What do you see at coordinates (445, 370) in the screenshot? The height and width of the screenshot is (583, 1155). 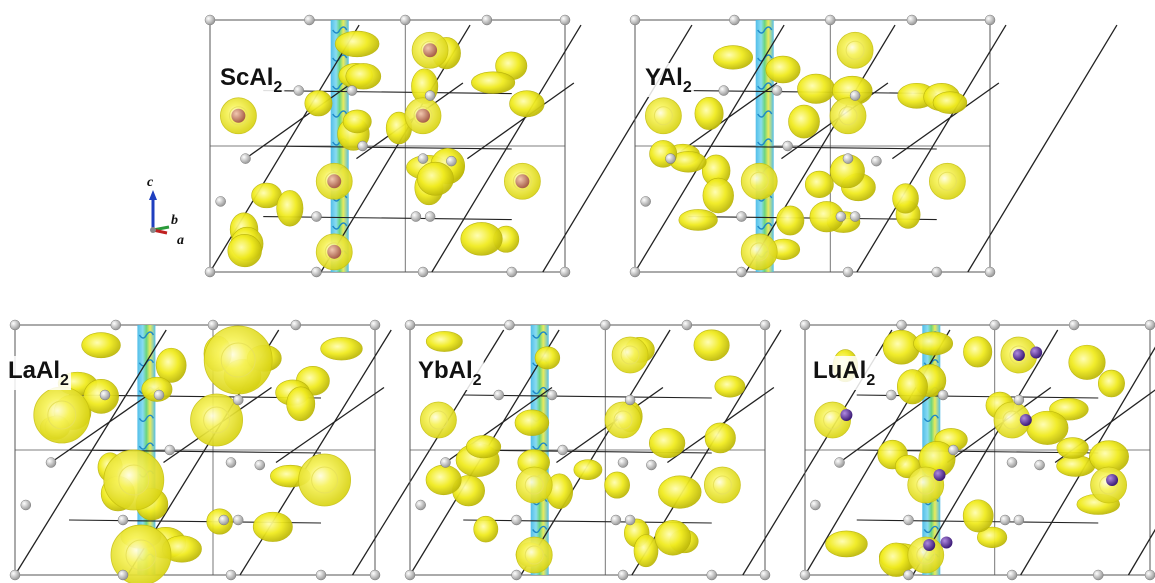 I see `formula-base: YbAl` at bounding box center [445, 370].